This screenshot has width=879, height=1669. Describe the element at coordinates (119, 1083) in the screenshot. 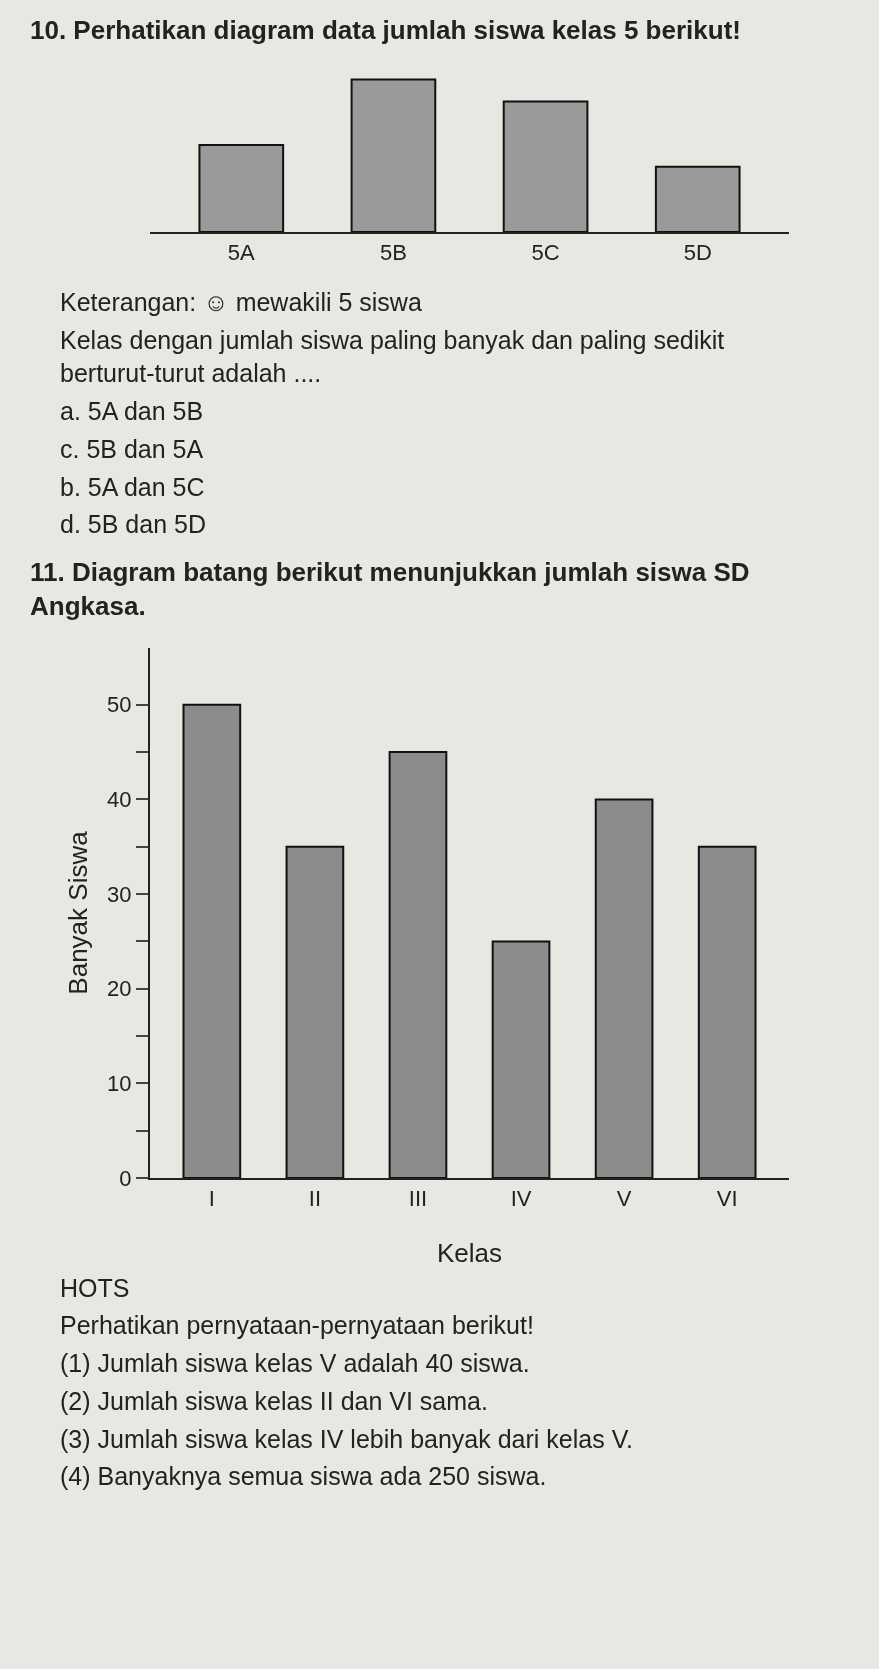

I see `y-tick-label: 10` at that location.